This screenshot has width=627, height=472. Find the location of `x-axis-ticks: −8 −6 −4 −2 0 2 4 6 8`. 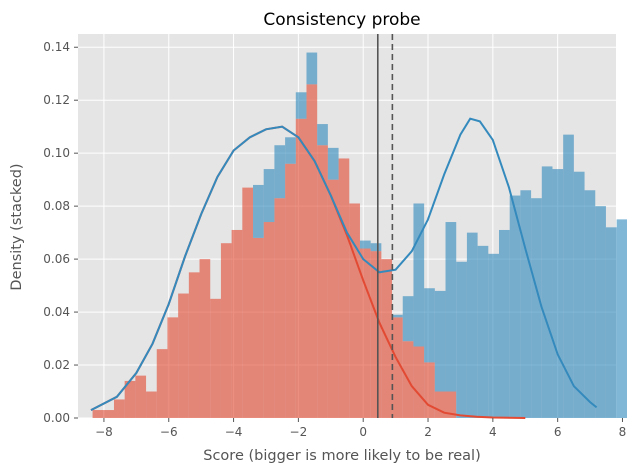

x-axis-ticks: −8 −6 −4 −2 0 2 4 6 8 is located at coordinates (360, 428).